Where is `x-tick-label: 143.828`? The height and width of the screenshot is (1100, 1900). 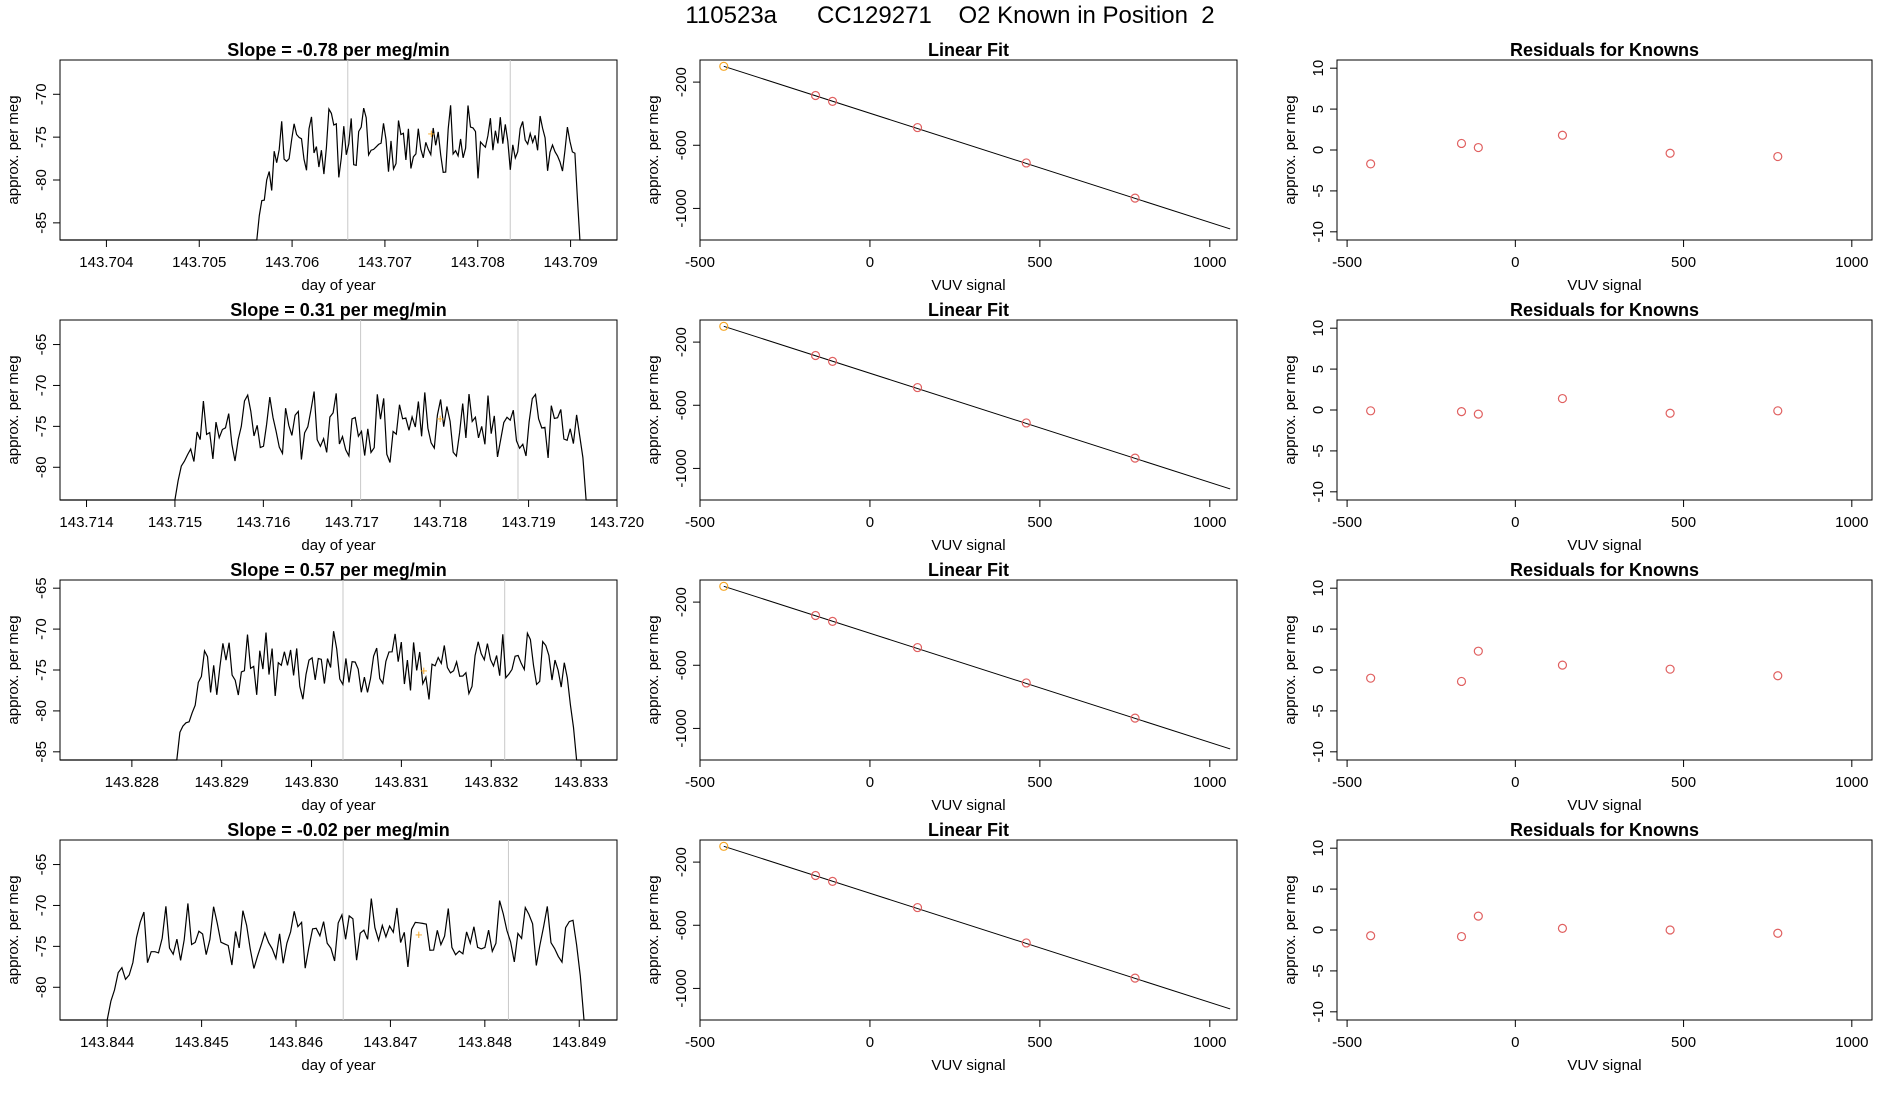
x-tick-label: 143.828 is located at coordinates (132, 782).